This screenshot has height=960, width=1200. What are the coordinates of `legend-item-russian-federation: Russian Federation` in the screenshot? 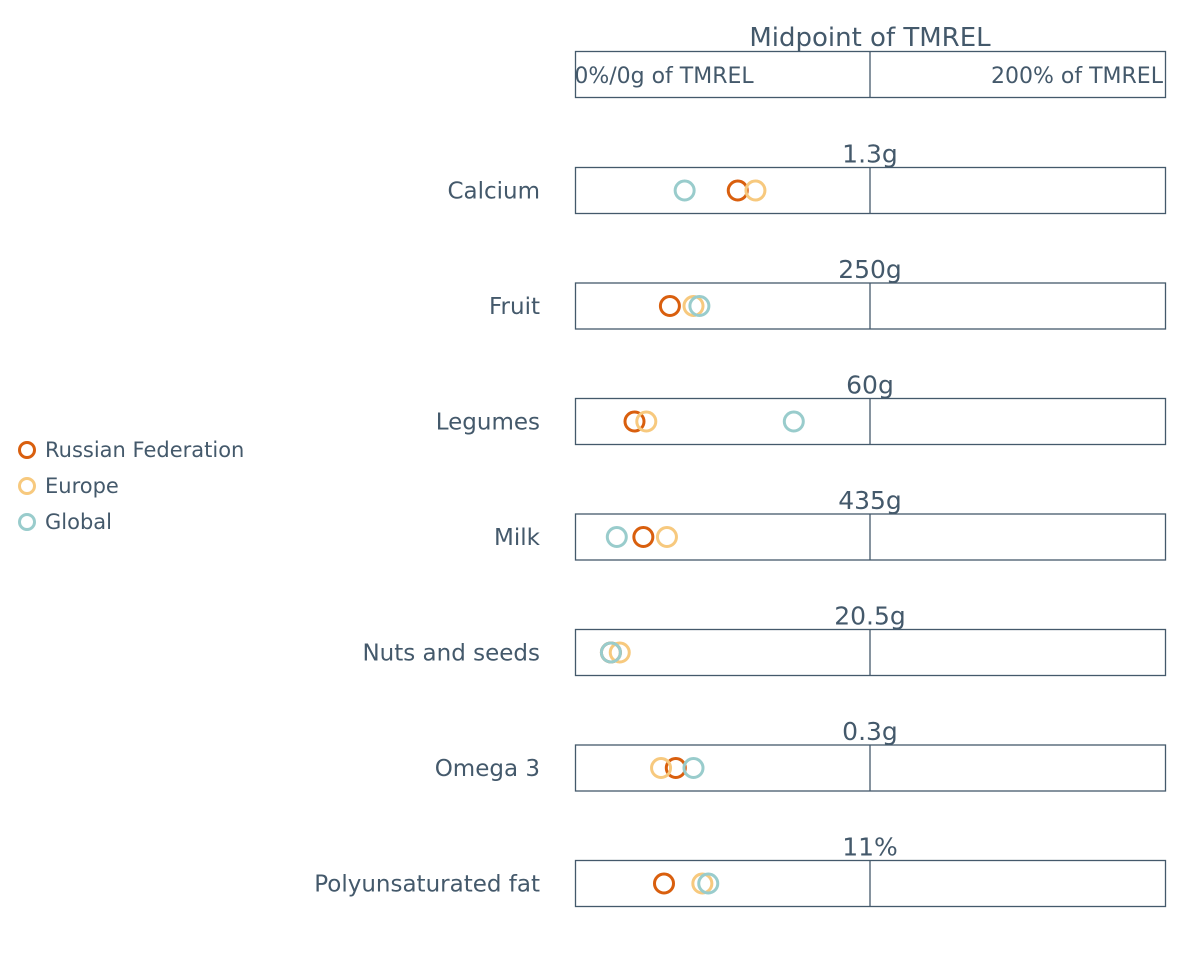 It's located at (131, 450).